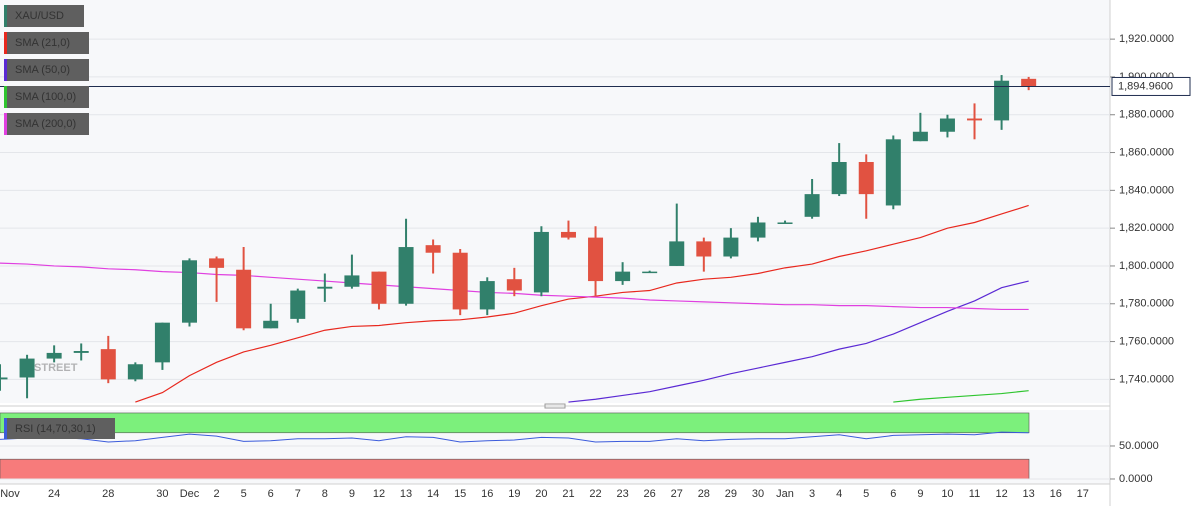  What do you see at coordinates (515, 446) in the screenshot?
I see `rsi-layer` at bounding box center [515, 446].